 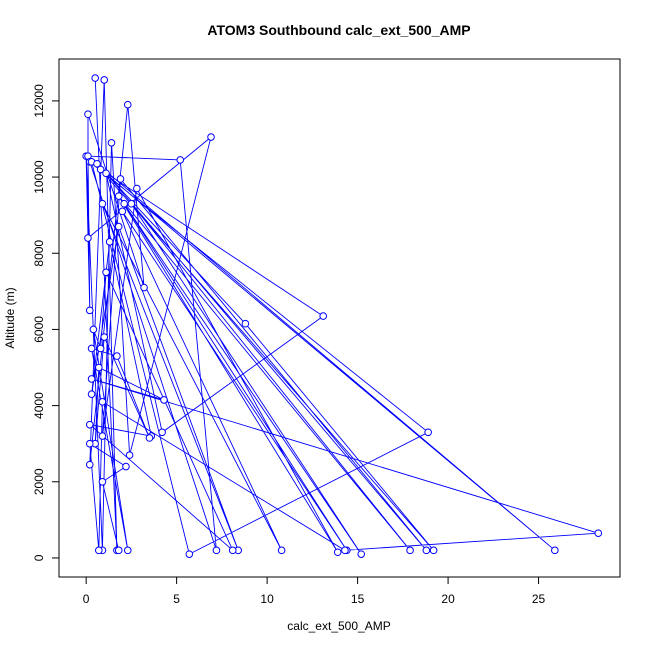 What do you see at coordinates (314, 591) in the screenshot?
I see `x-axis: 0 5 10 15 20 25` at bounding box center [314, 591].